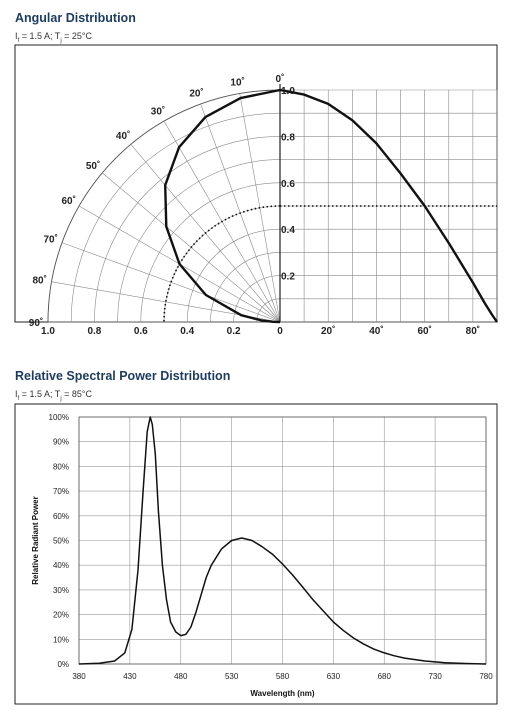  I want to click on x-tick-label: 730, so click(435, 676).